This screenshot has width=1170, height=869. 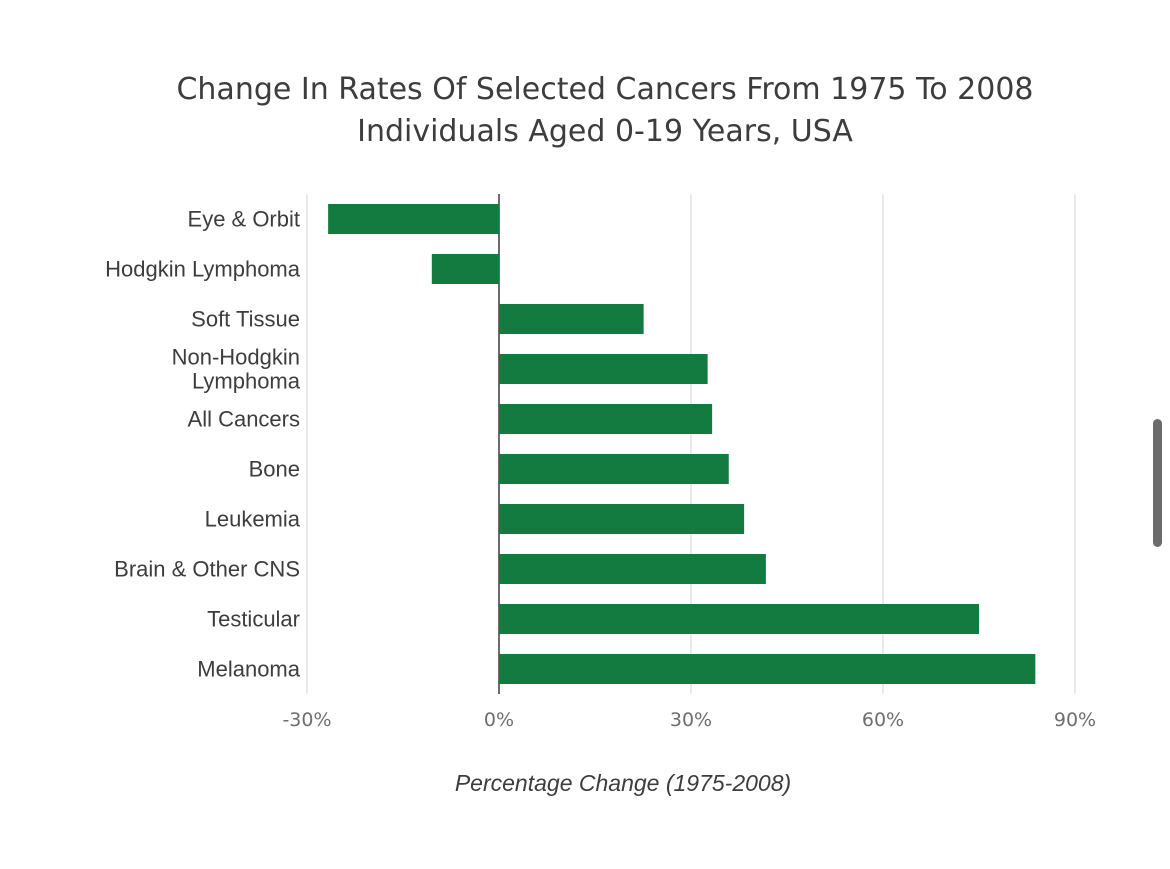 What do you see at coordinates (248, 669) in the screenshot?
I see `category-label: Melanoma` at bounding box center [248, 669].